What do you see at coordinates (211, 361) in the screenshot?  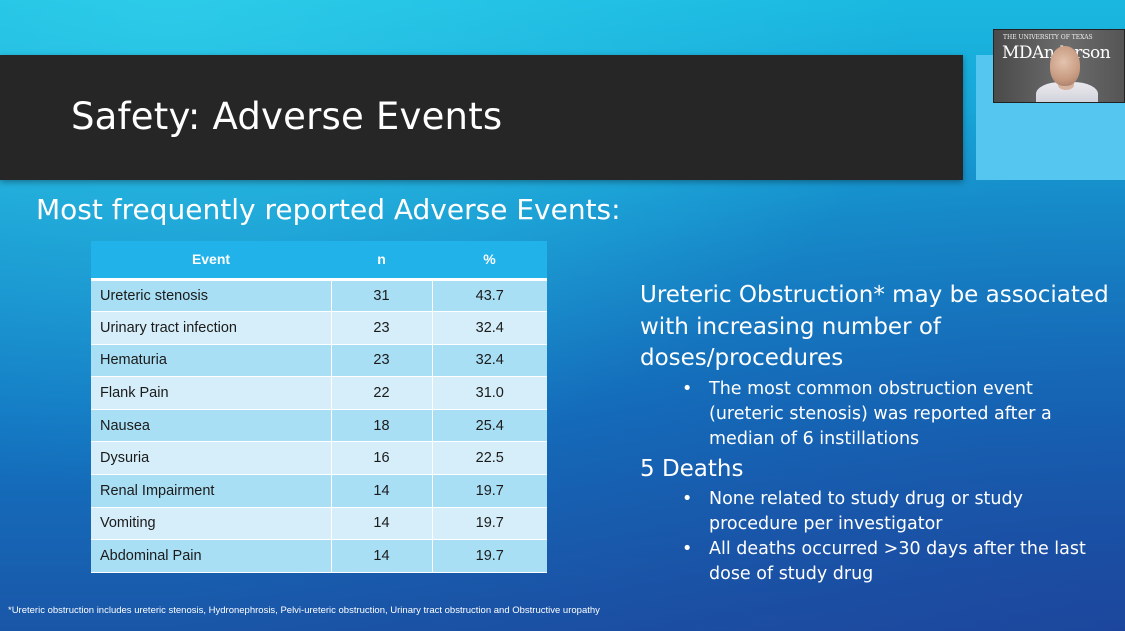 I see `cell-event: Hematuria` at bounding box center [211, 361].